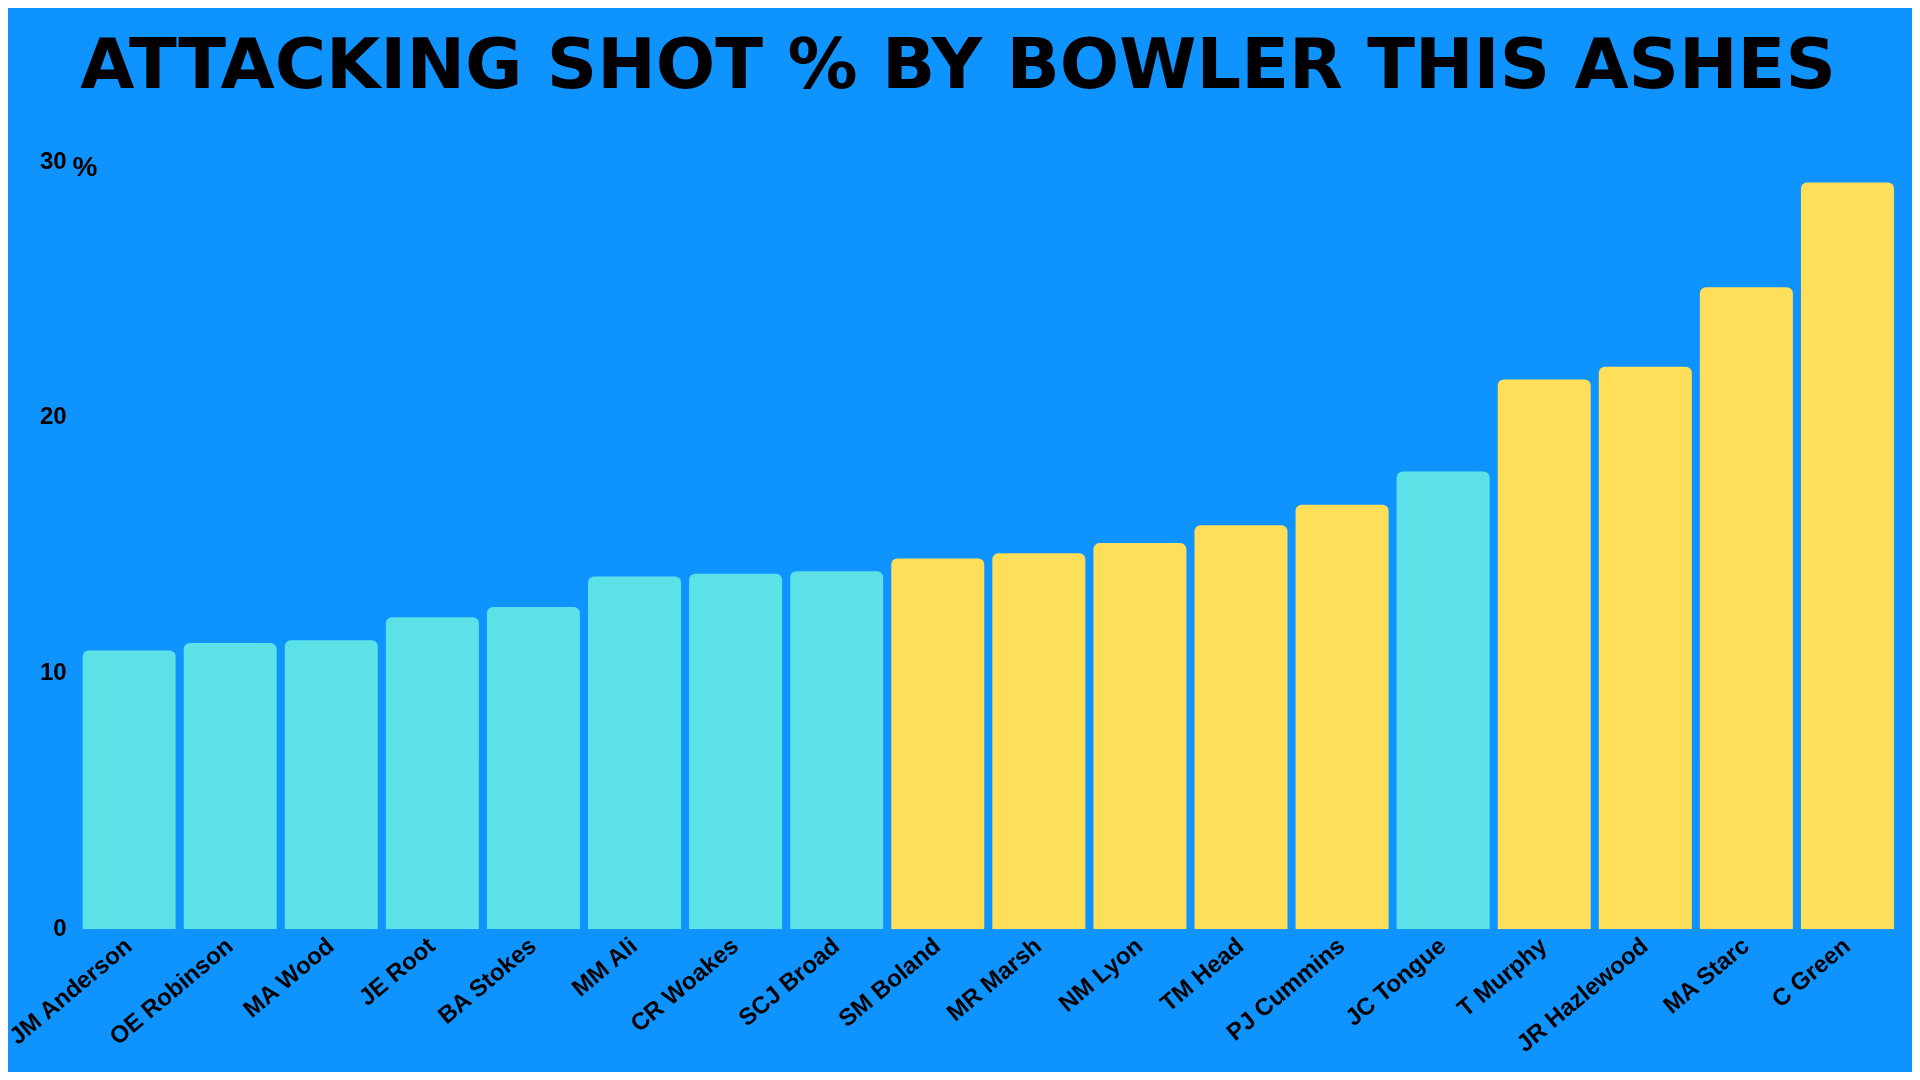 The height and width of the screenshot is (1080, 1920). What do you see at coordinates (60, 927) in the screenshot?
I see `y-tick-label: 0` at bounding box center [60, 927].